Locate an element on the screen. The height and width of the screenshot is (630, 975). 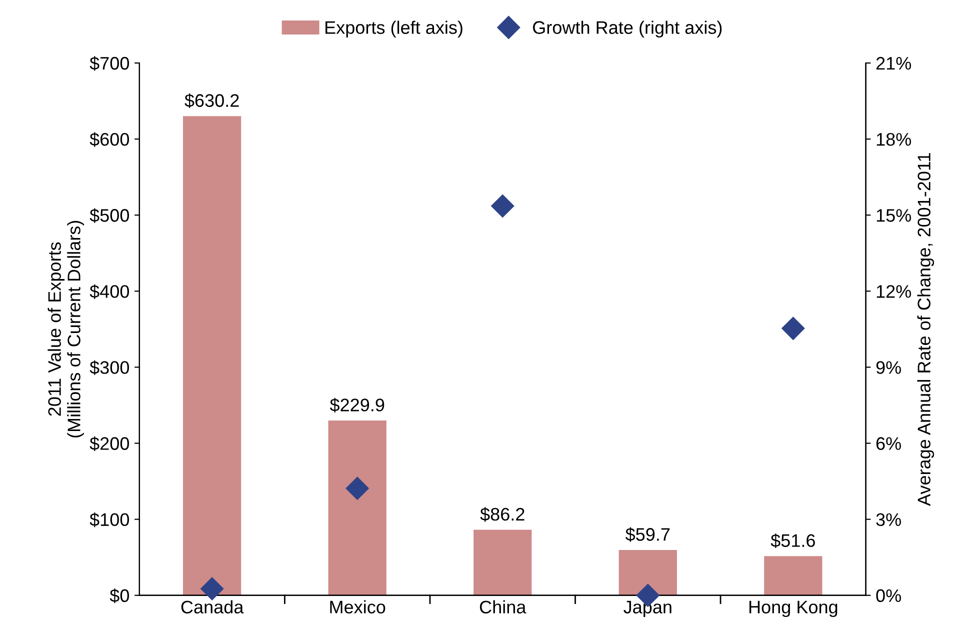
legend-label: Exports (left axis) is located at coordinates (394, 29).